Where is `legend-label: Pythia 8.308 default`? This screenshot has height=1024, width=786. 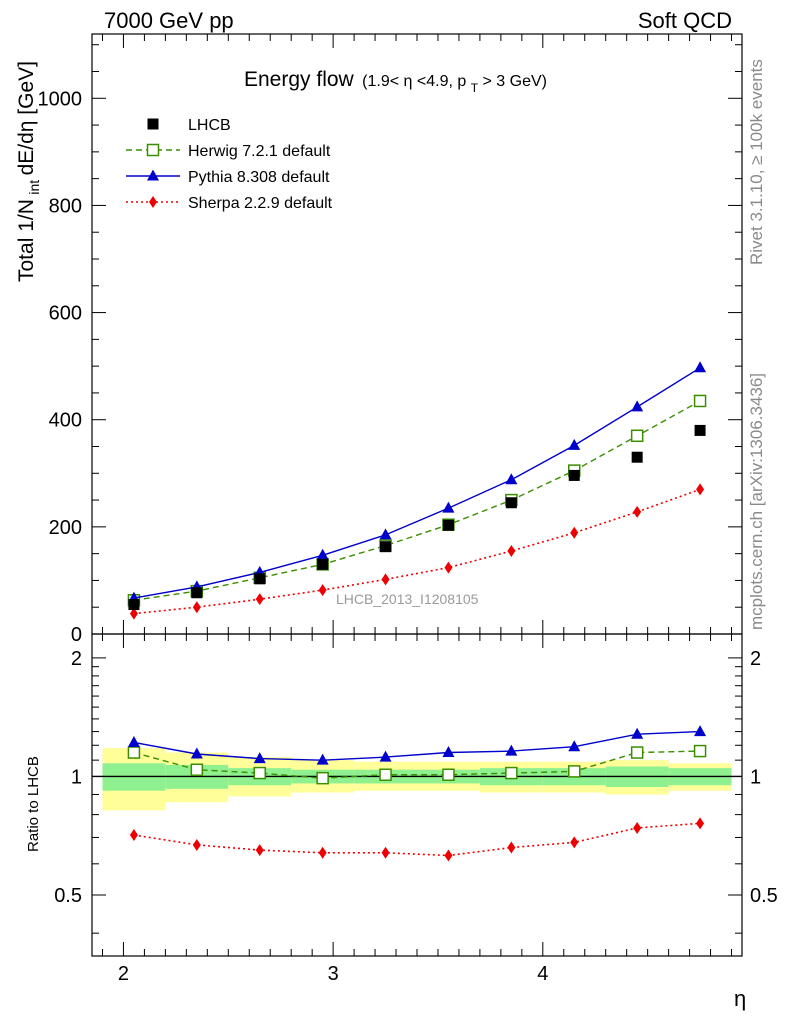 legend-label: Pythia 8.308 default is located at coordinates (259, 177).